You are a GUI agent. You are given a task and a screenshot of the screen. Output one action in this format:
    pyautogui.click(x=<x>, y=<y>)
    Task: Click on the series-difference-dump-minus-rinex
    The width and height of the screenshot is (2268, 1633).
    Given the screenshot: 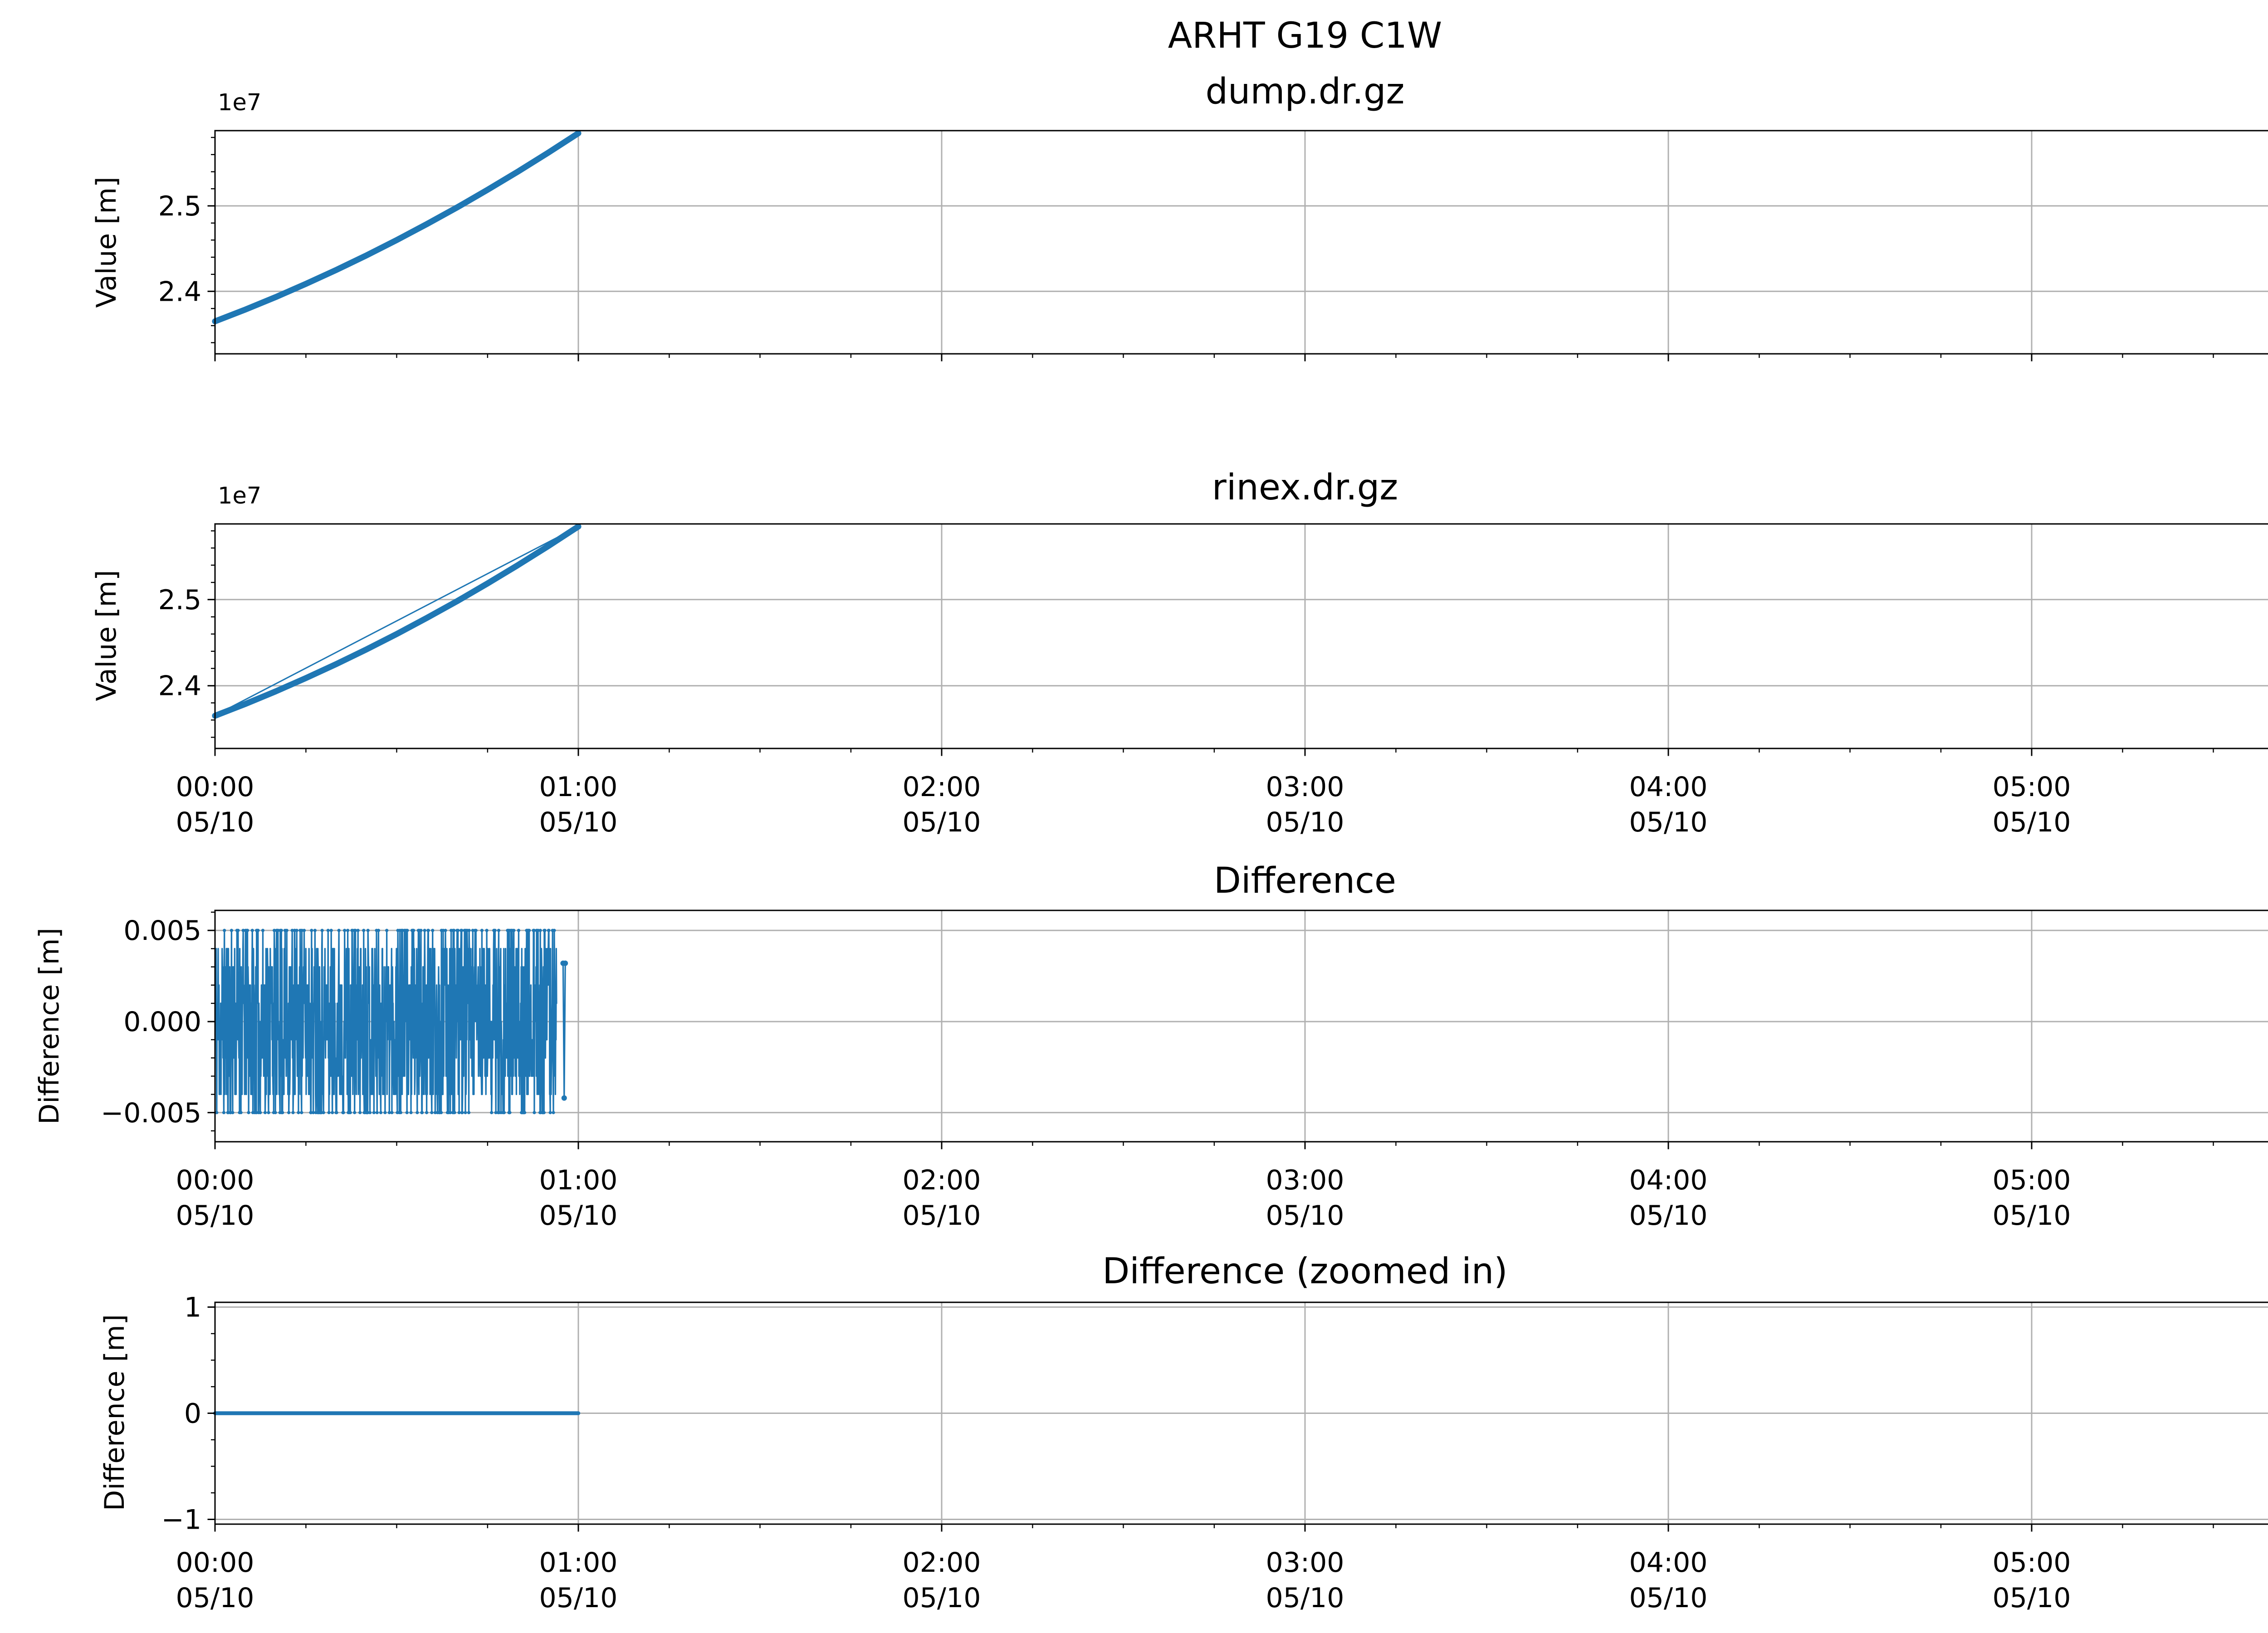 What is the action you would take?
    pyautogui.click(x=386, y=1021)
    